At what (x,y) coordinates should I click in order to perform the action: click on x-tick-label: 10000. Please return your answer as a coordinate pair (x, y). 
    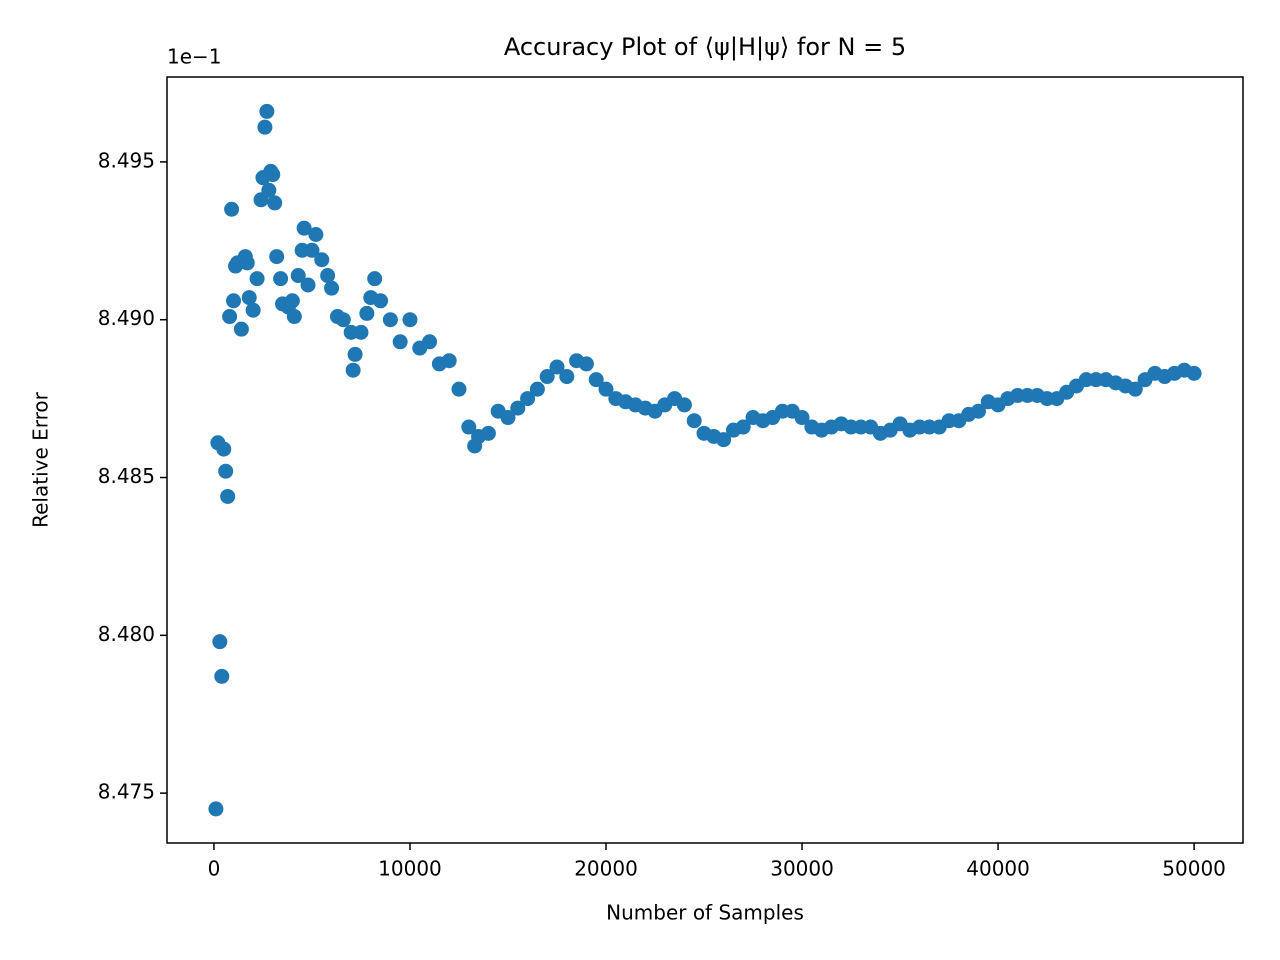
    Looking at the image, I should click on (410, 869).